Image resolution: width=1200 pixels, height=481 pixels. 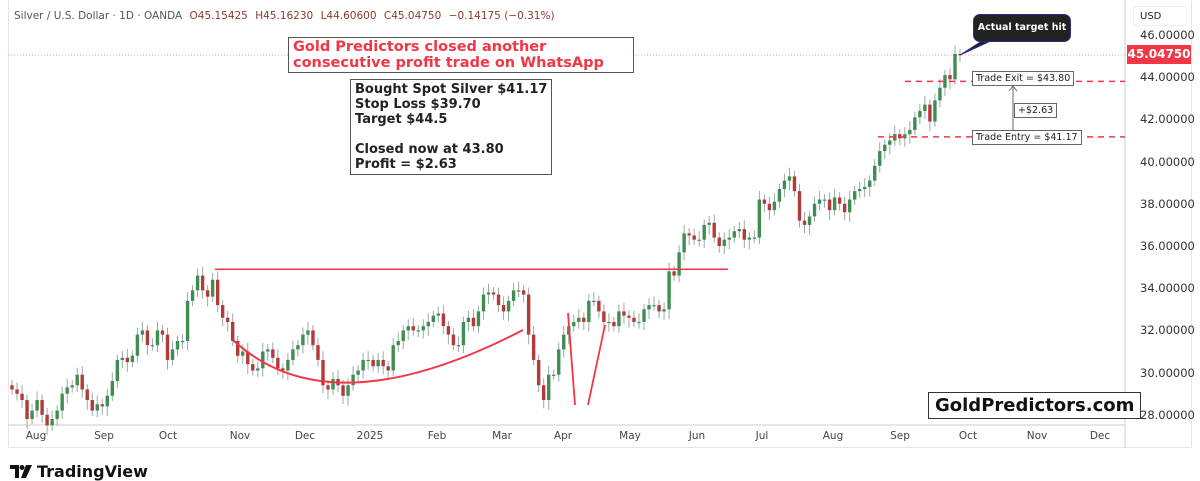 I want to click on price-tick-label: 42.00000, so click(x=1167, y=119).